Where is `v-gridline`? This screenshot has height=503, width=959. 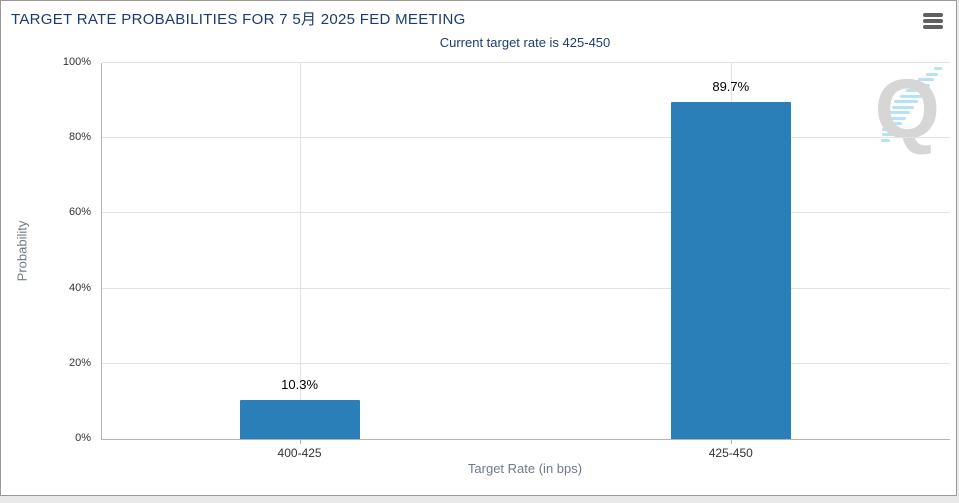 v-gridline is located at coordinates (300, 251).